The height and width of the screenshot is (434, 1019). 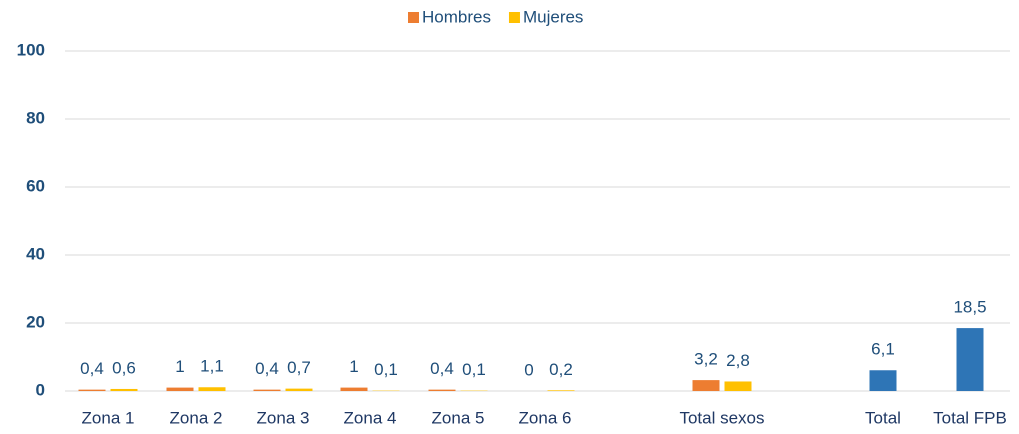 What do you see at coordinates (561, 369) in the screenshot?
I see `value-label: 0,2` at bounding box center [561, 369].